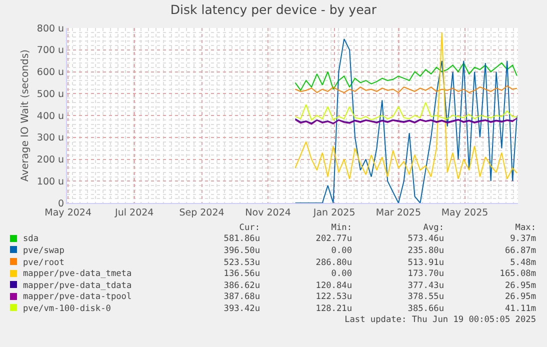 The width and height of the screenshot is (547, 347). I want to click on text: 66.87m, so click(520, 251).